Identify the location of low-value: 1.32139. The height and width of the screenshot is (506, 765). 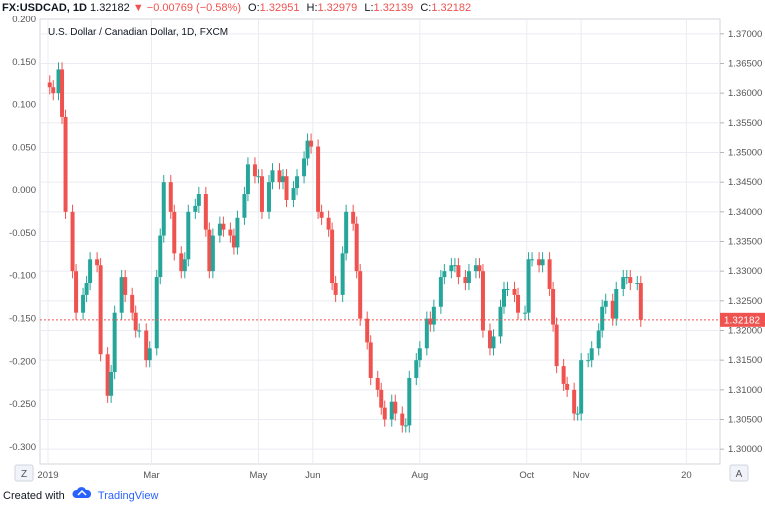
(393, 8).